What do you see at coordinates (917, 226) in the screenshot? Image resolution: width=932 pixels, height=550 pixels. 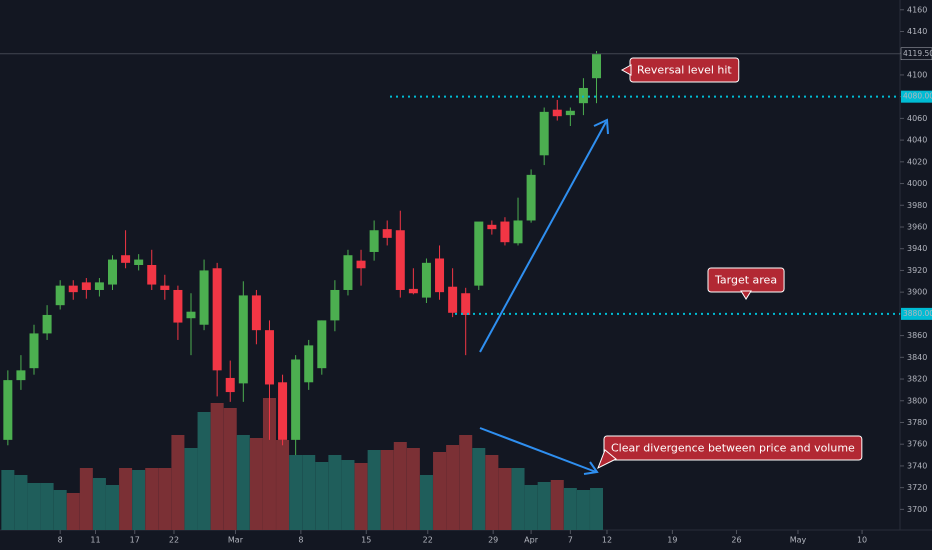 I see `y-tick-label: 3960` at bounding box center [917, 226].